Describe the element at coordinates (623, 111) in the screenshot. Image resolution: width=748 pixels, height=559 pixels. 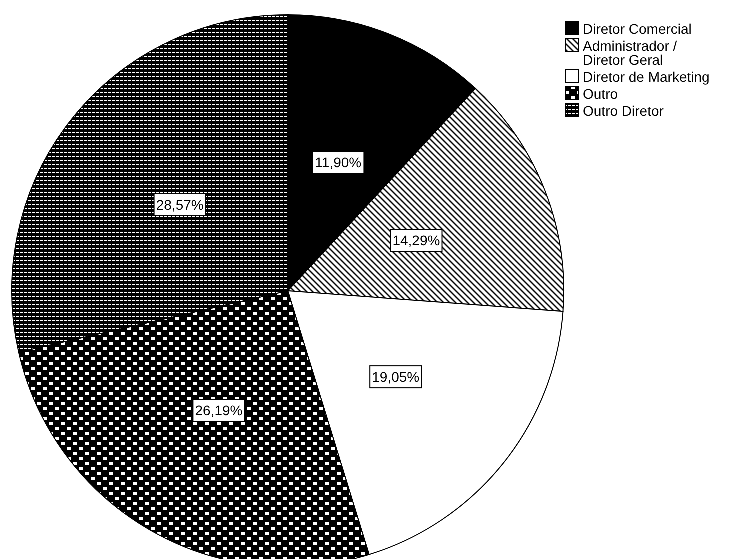
I see `legend-label: Outro Diretor` at that location.